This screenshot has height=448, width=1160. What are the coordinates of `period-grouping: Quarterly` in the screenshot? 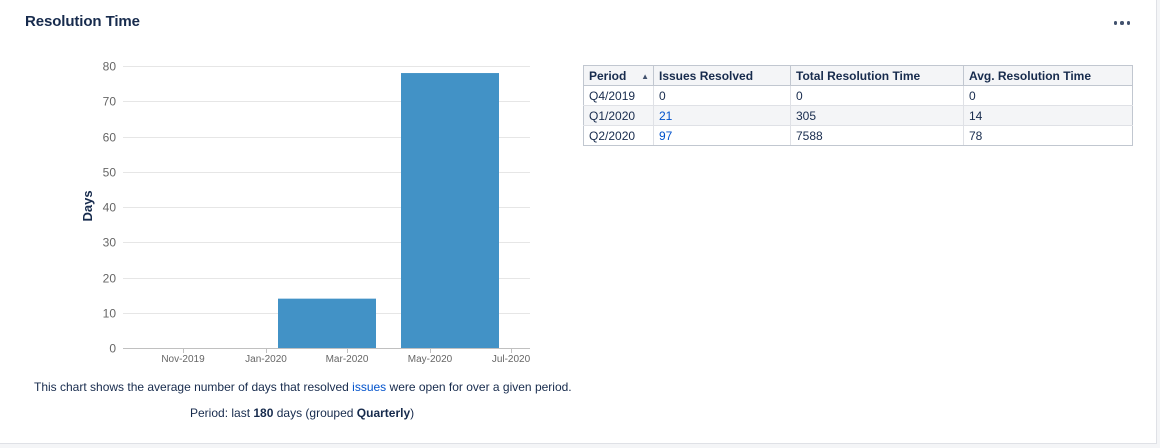 It's located at (383, 413).